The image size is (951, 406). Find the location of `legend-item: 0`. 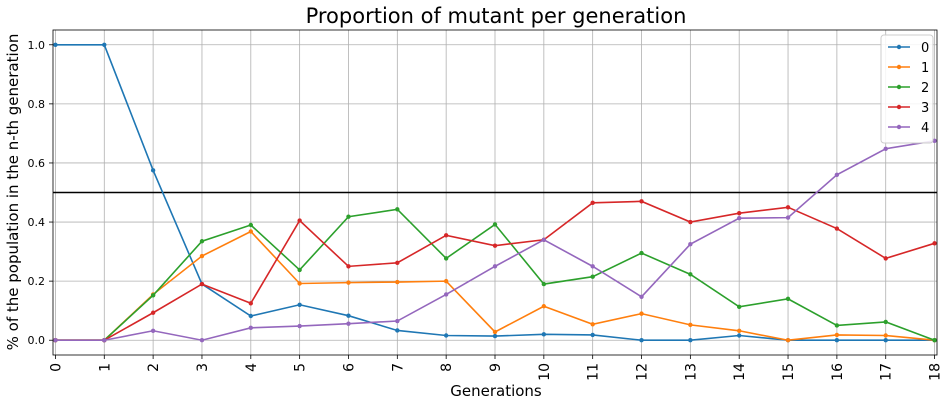

legend-item: 0 is located at coordinates (908, 48).